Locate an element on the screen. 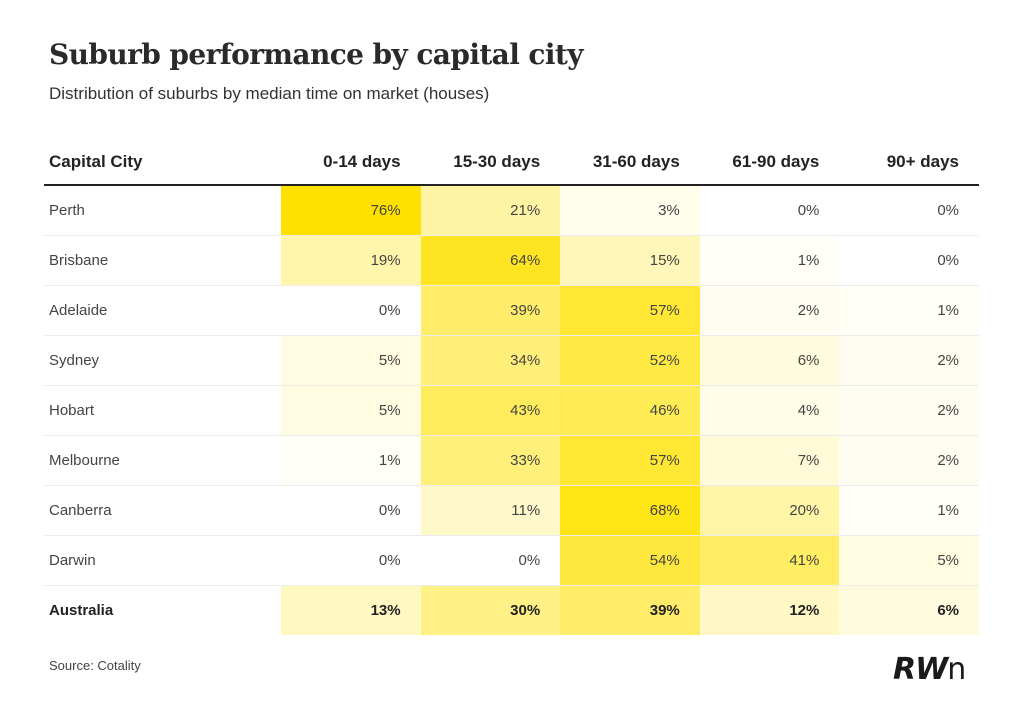 The width and height of the screenshot is (1024, 706). heat-cell: 19% is located at coordinates (351, 260).